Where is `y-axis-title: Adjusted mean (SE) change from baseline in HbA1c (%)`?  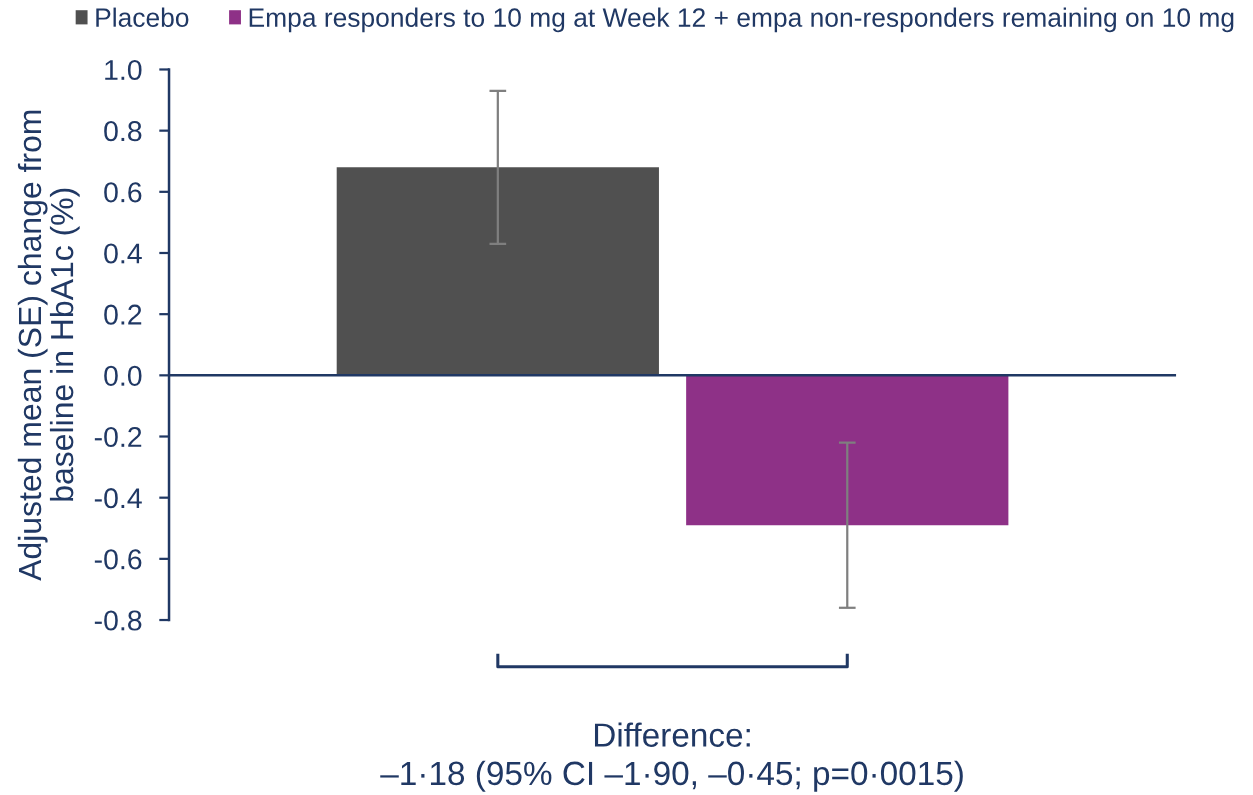
y-axis-title: Adjusted mean (SE) change from baseline in HbA1c (%) is located at coordinates (48, 345).